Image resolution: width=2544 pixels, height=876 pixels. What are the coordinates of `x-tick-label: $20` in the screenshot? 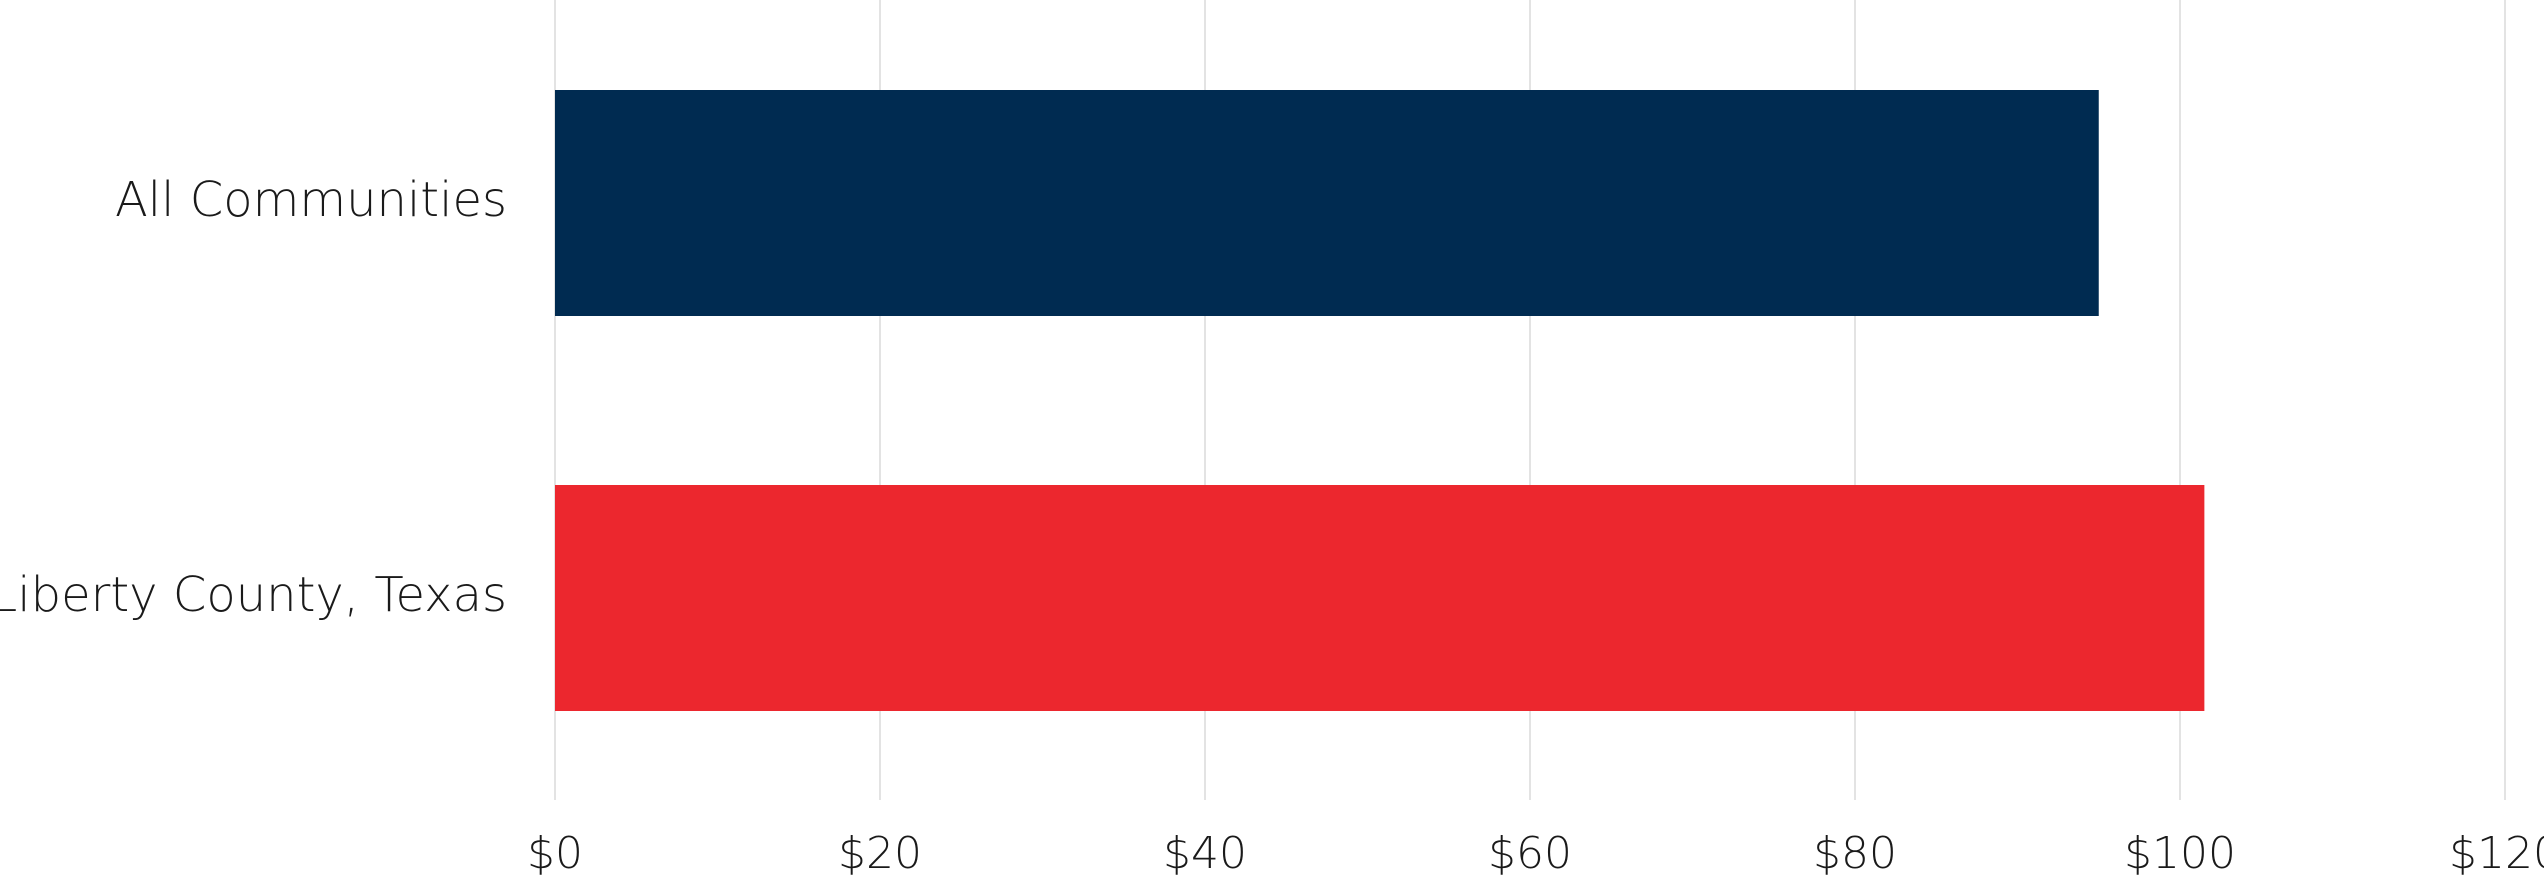 It's located at (880, 852).